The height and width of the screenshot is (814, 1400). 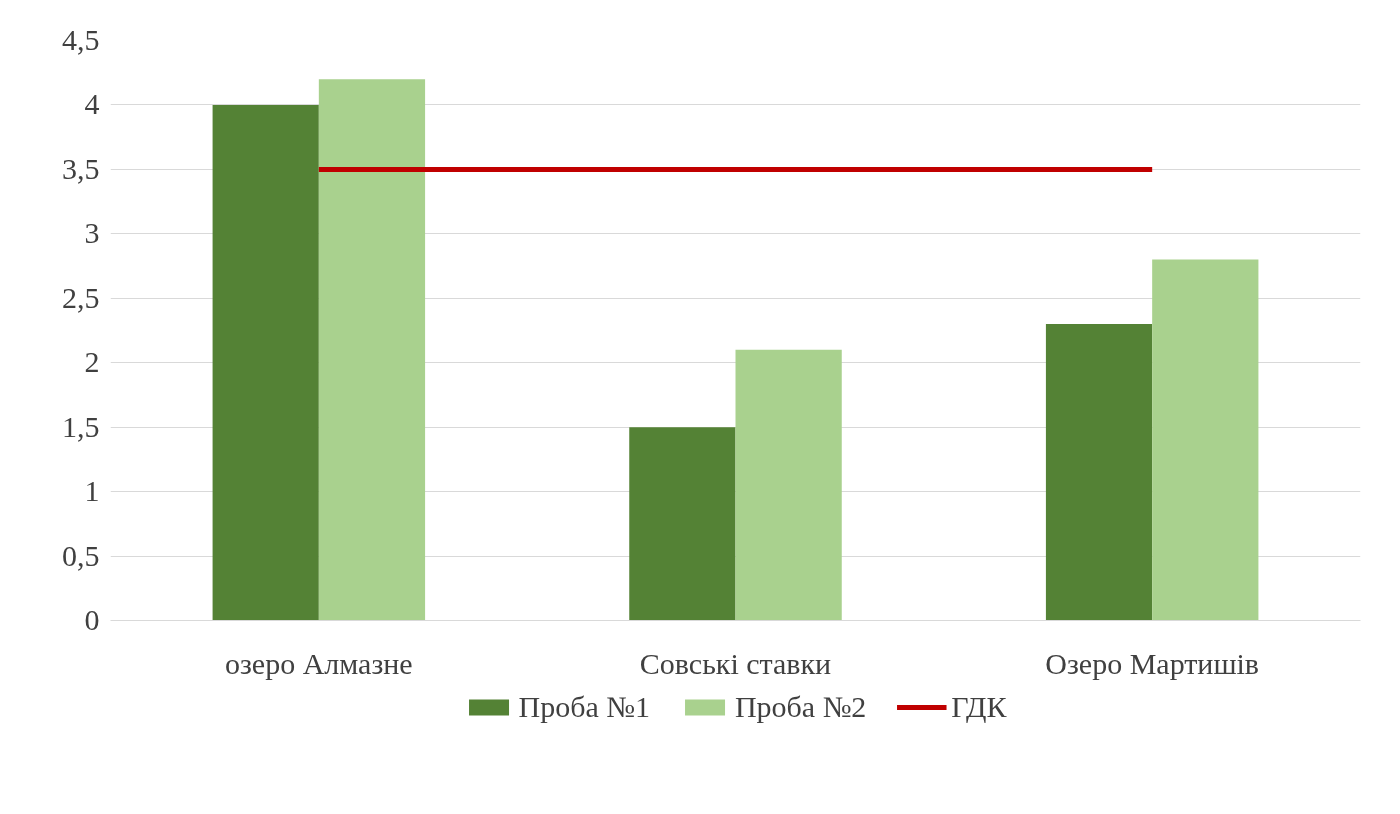 I want to click on y-tick-label: 2, so click(x=92, y=362).